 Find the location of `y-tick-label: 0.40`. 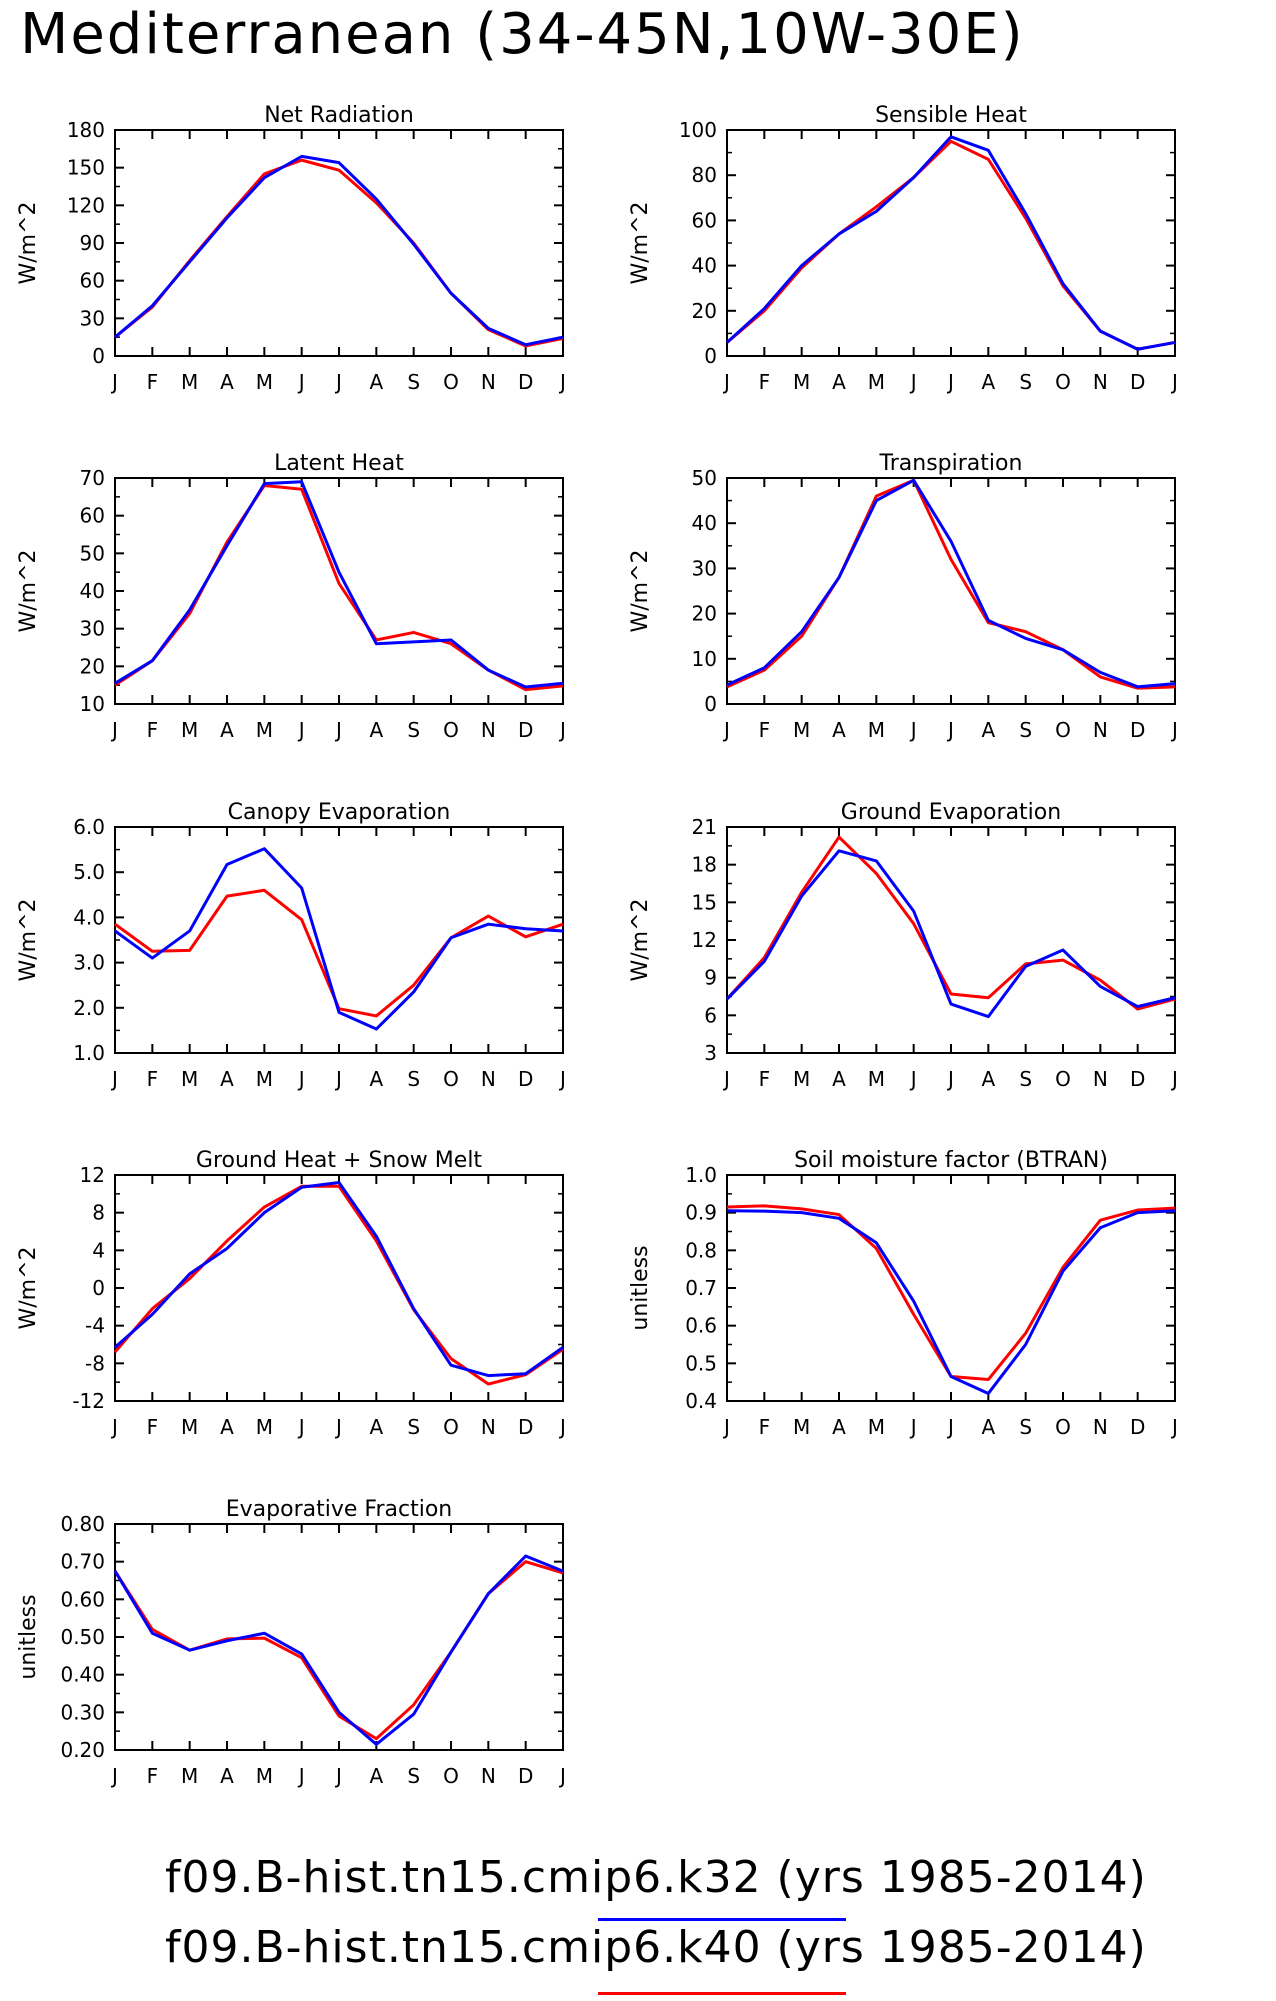

y-tick-label: 0.40 is located at coordinates (82, 1675).